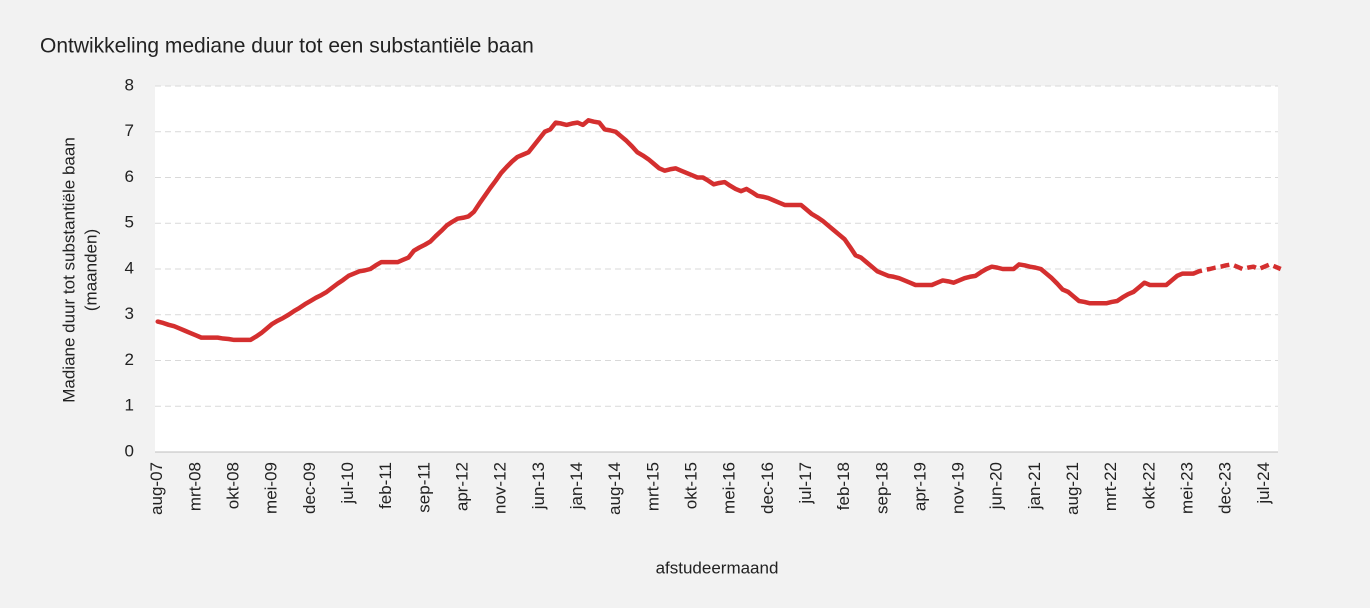 The width and height of the screenshot is (1370, 608). I want to click on x-tick-label: apr-19, so click(919, 486).